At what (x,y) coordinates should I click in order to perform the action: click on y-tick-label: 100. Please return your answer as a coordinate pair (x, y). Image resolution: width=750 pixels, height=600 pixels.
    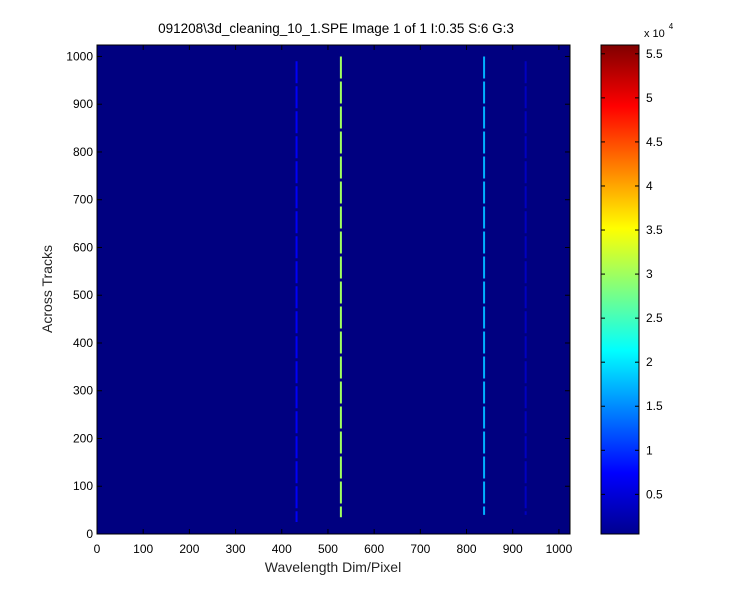
    Looking at the image, I should click on (83, 486).